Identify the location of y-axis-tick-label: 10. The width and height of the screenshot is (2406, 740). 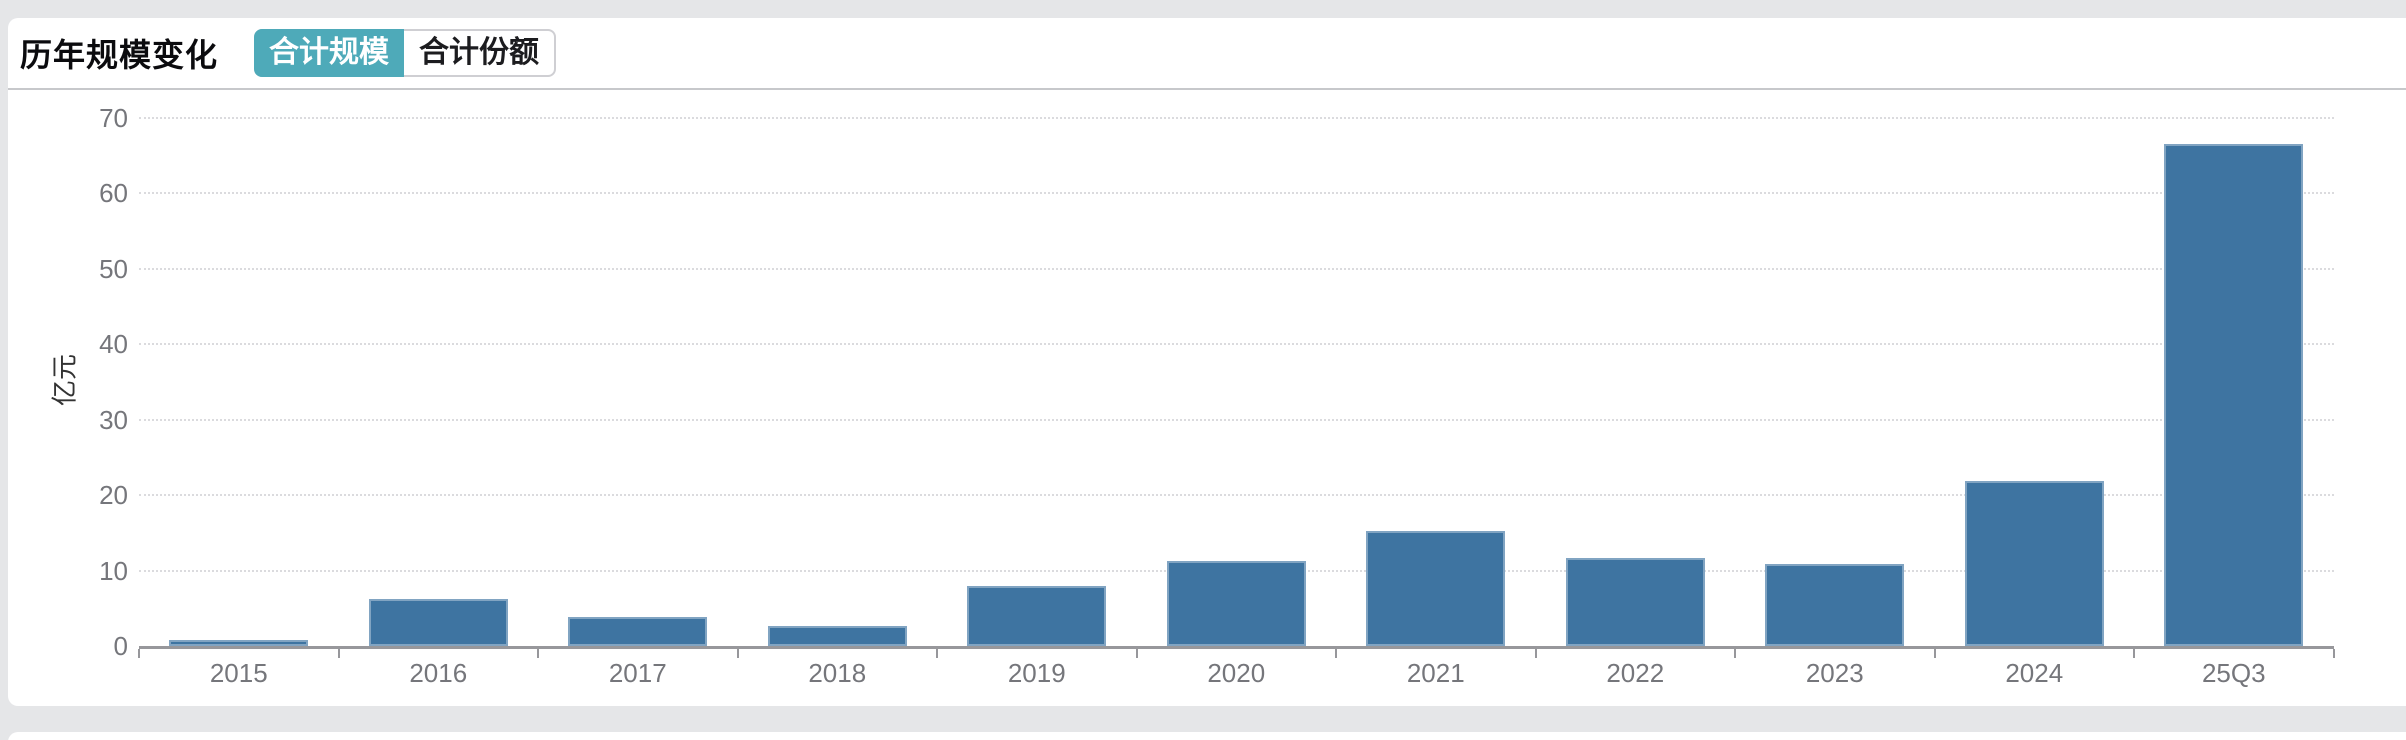
(113, 570).